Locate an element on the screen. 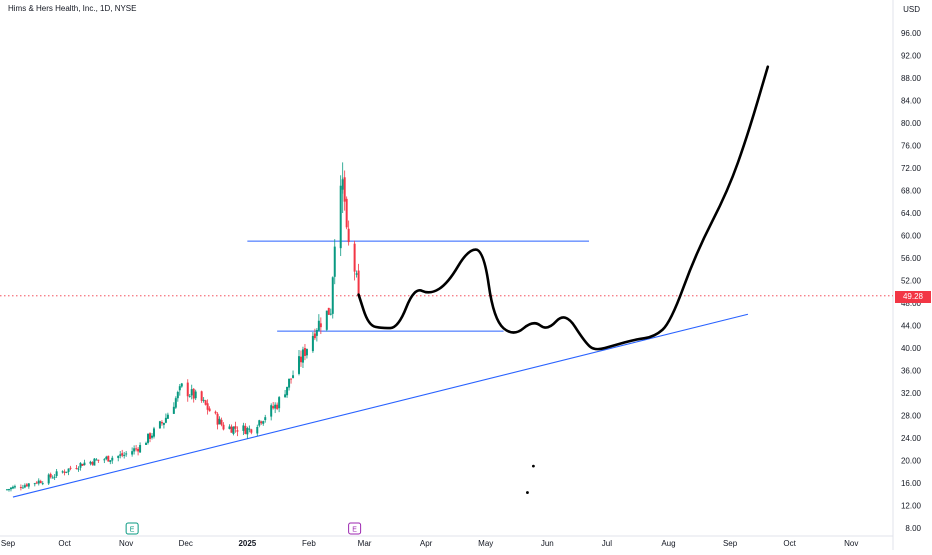  y-tick-label: 60.00 is located at coordinates (911, 236).